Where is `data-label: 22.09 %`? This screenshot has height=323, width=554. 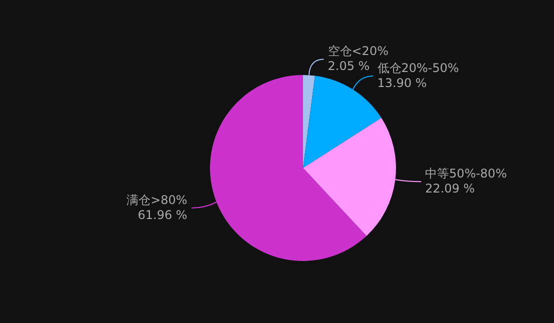
data-label: 22.09 % is located at coordinates (450, 189).